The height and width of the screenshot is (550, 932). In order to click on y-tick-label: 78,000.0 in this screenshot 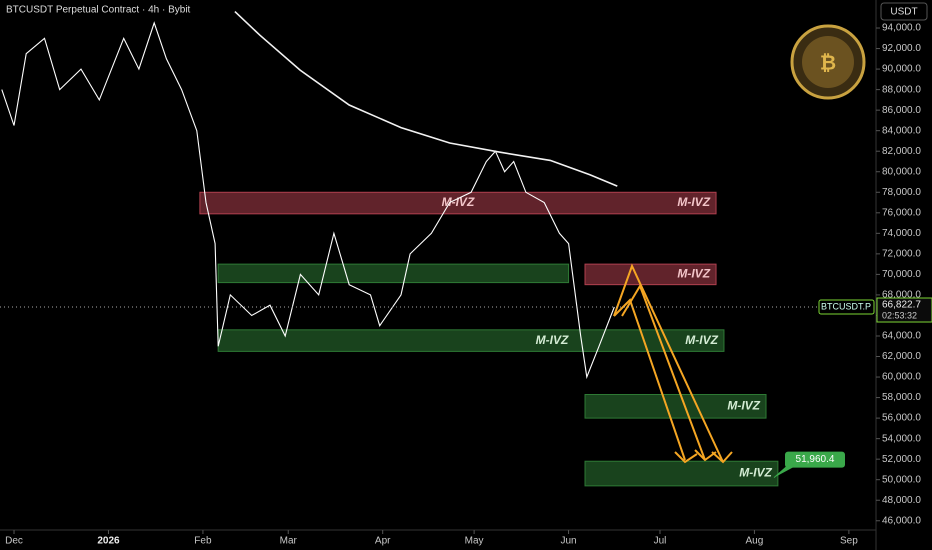, I will do `click(901, 192)`.